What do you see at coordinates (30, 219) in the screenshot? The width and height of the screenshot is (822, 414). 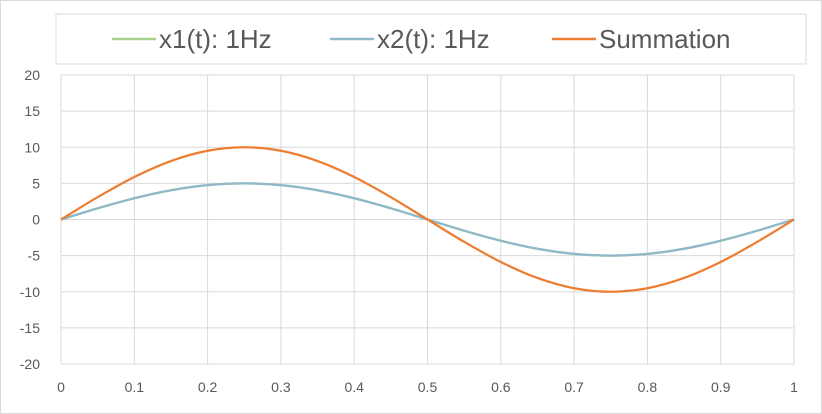 I see `y-axis-ticks: 20 15 10 5 0 -5 -10 -15 -20` at bounding box center [30, 219].